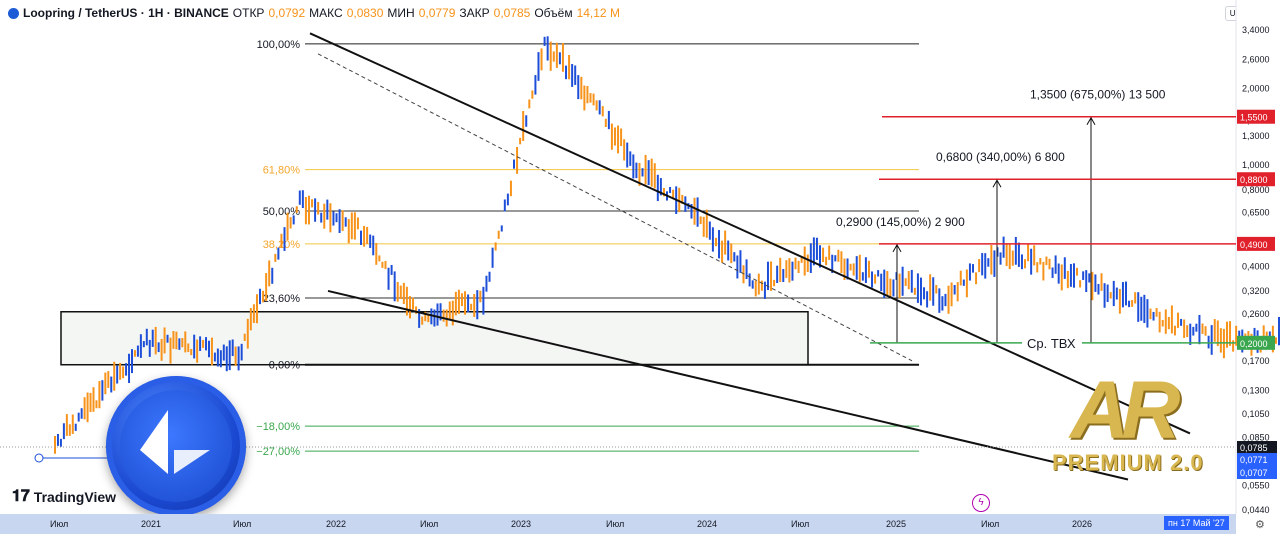 This screenshot has width=1280, height=536. I want to click on y-tick-label: 0,2600, so click(1256, 314).